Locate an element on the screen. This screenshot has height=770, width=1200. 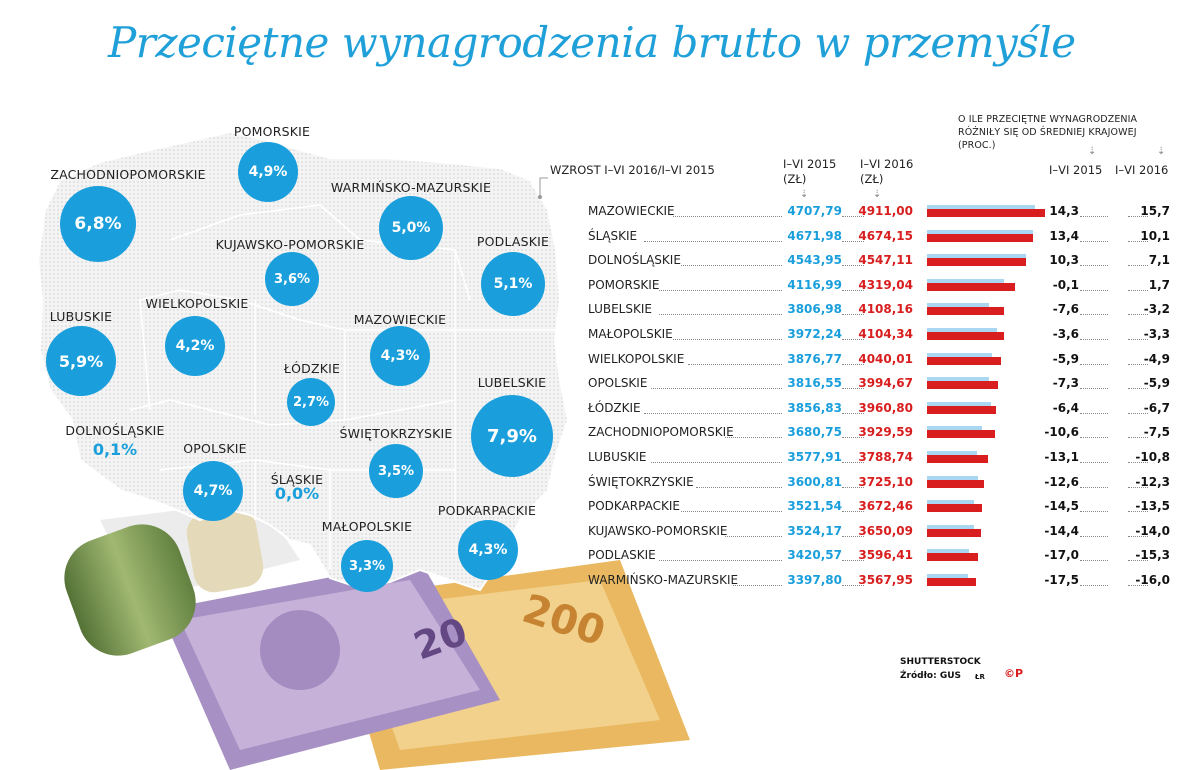
value-2015: 3680,75 is located at coordinates (814, 432).